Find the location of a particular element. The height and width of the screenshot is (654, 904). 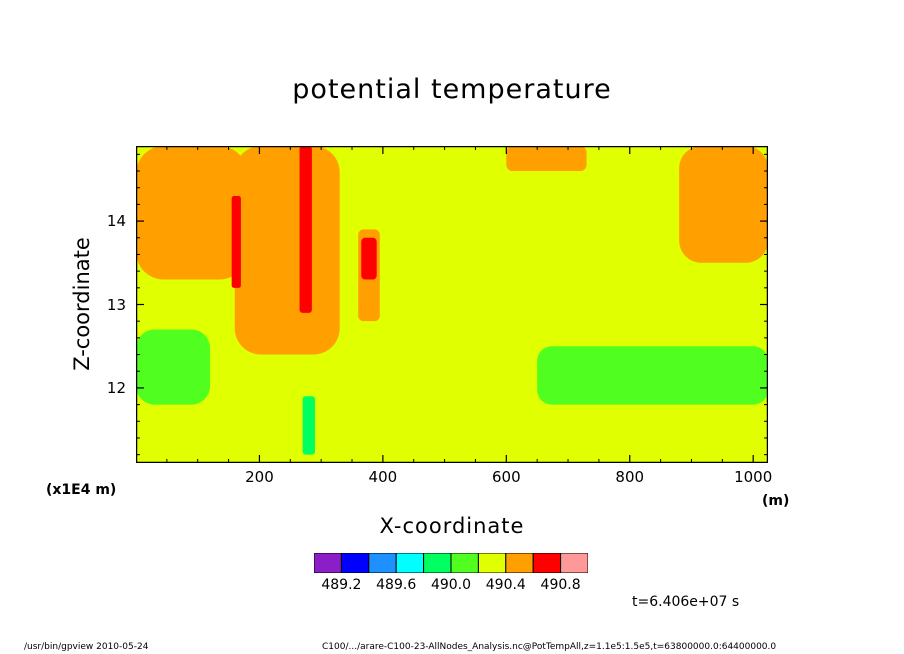

colorbar is located at coordinates (451, 563).